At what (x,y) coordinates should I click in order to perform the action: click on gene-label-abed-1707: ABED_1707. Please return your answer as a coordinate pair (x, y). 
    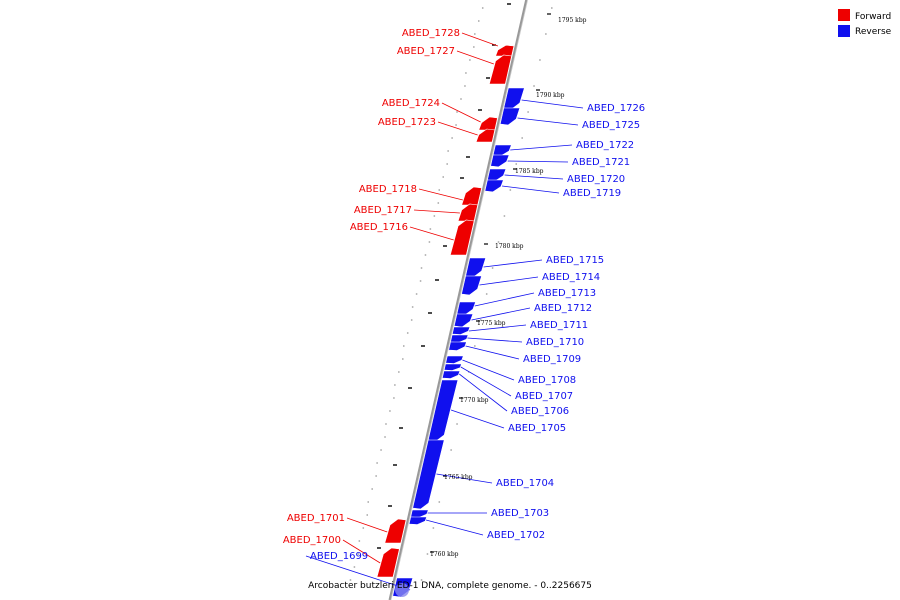
    Looking at the image, I should click on (544, 396).